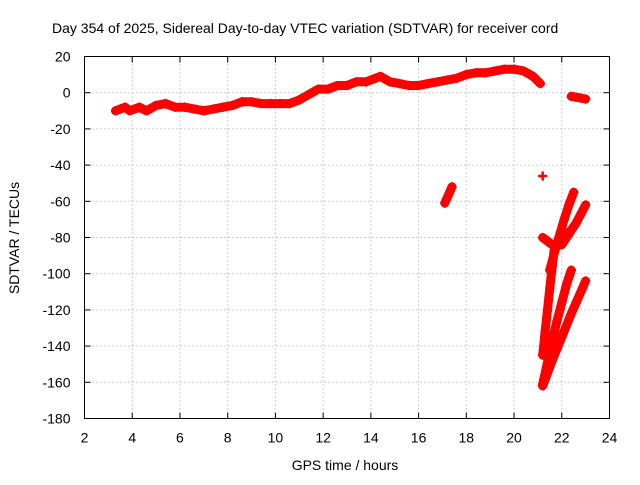 This screenshot has height=485, width=640. I want to click on series-arc-c, so click(564, 333).